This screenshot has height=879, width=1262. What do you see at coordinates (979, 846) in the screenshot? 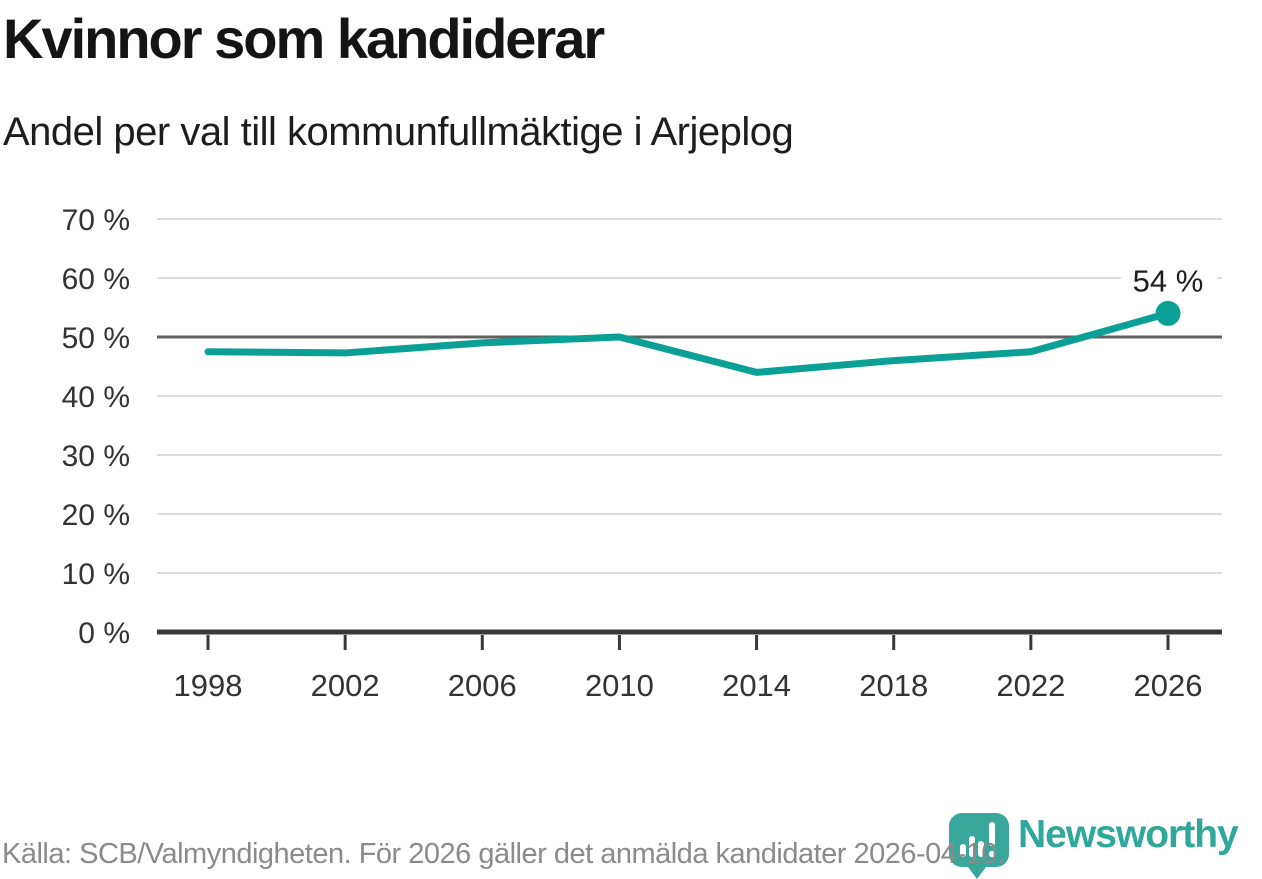
I see `map-pin-bar-chart-icon` at bounding box center [979, 846].